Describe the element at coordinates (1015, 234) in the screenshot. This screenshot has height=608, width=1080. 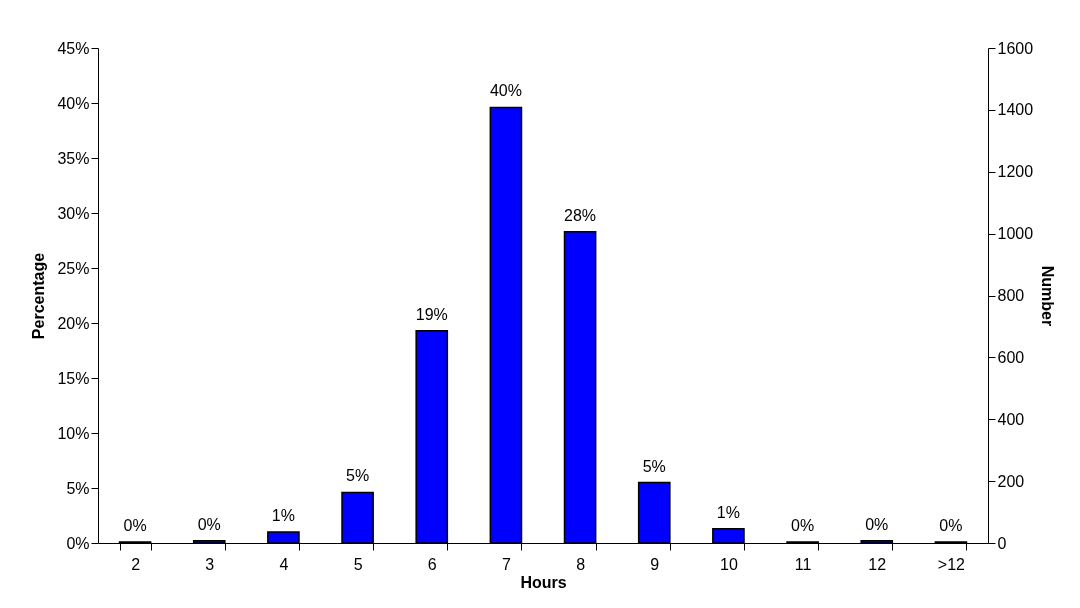
I see `y2-tick-label: 1000` at that location.